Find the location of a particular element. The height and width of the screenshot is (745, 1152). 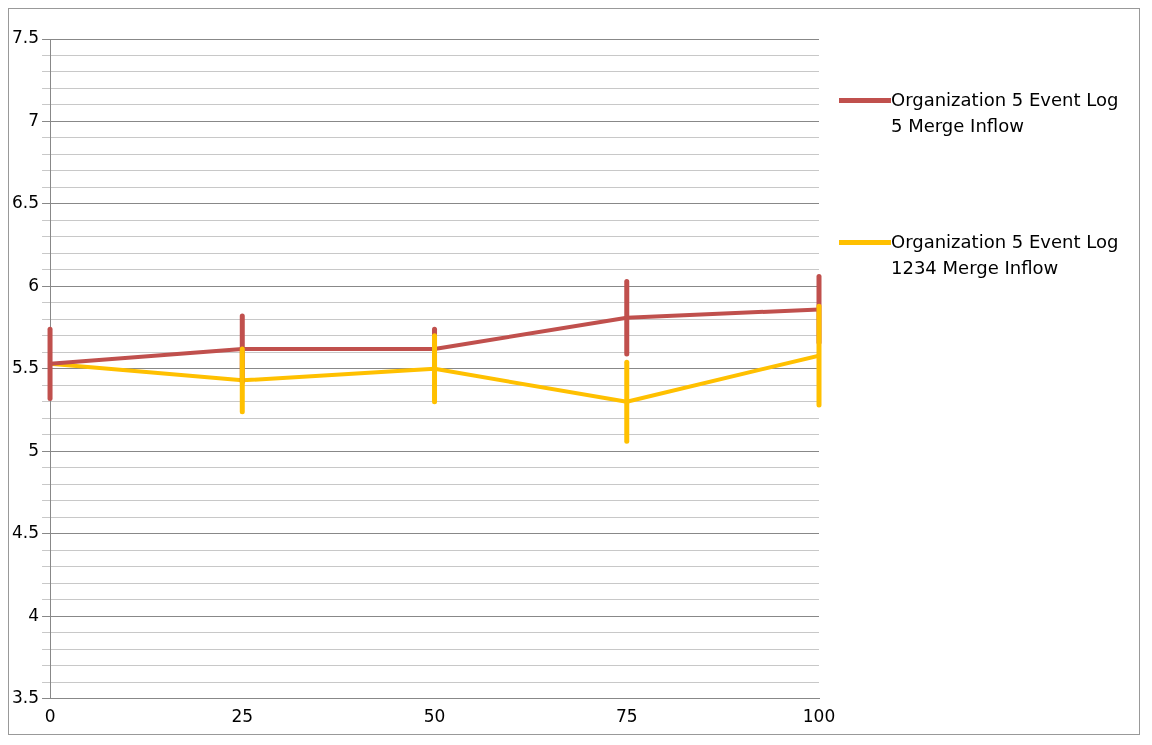

x-tick-label: 0 is located at coordinates (50, 716).